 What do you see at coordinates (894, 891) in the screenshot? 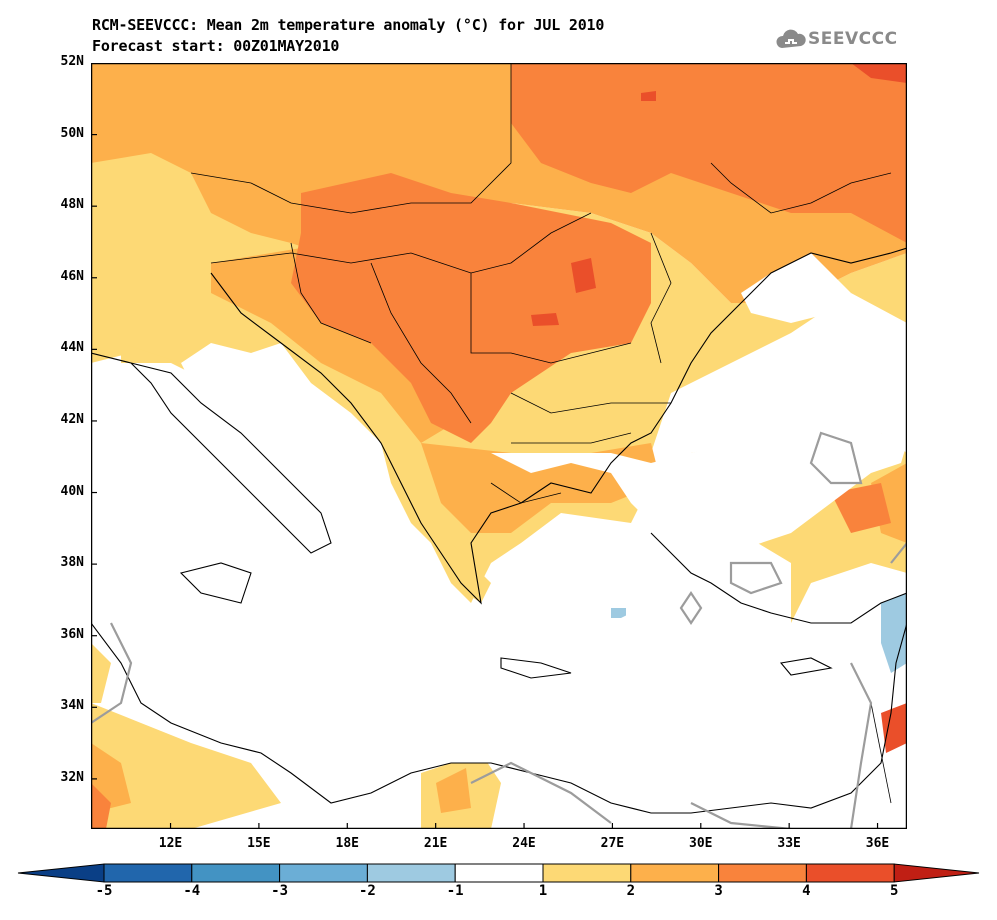
I see `colorbar-label: 5` at bounding box center [894, 891].